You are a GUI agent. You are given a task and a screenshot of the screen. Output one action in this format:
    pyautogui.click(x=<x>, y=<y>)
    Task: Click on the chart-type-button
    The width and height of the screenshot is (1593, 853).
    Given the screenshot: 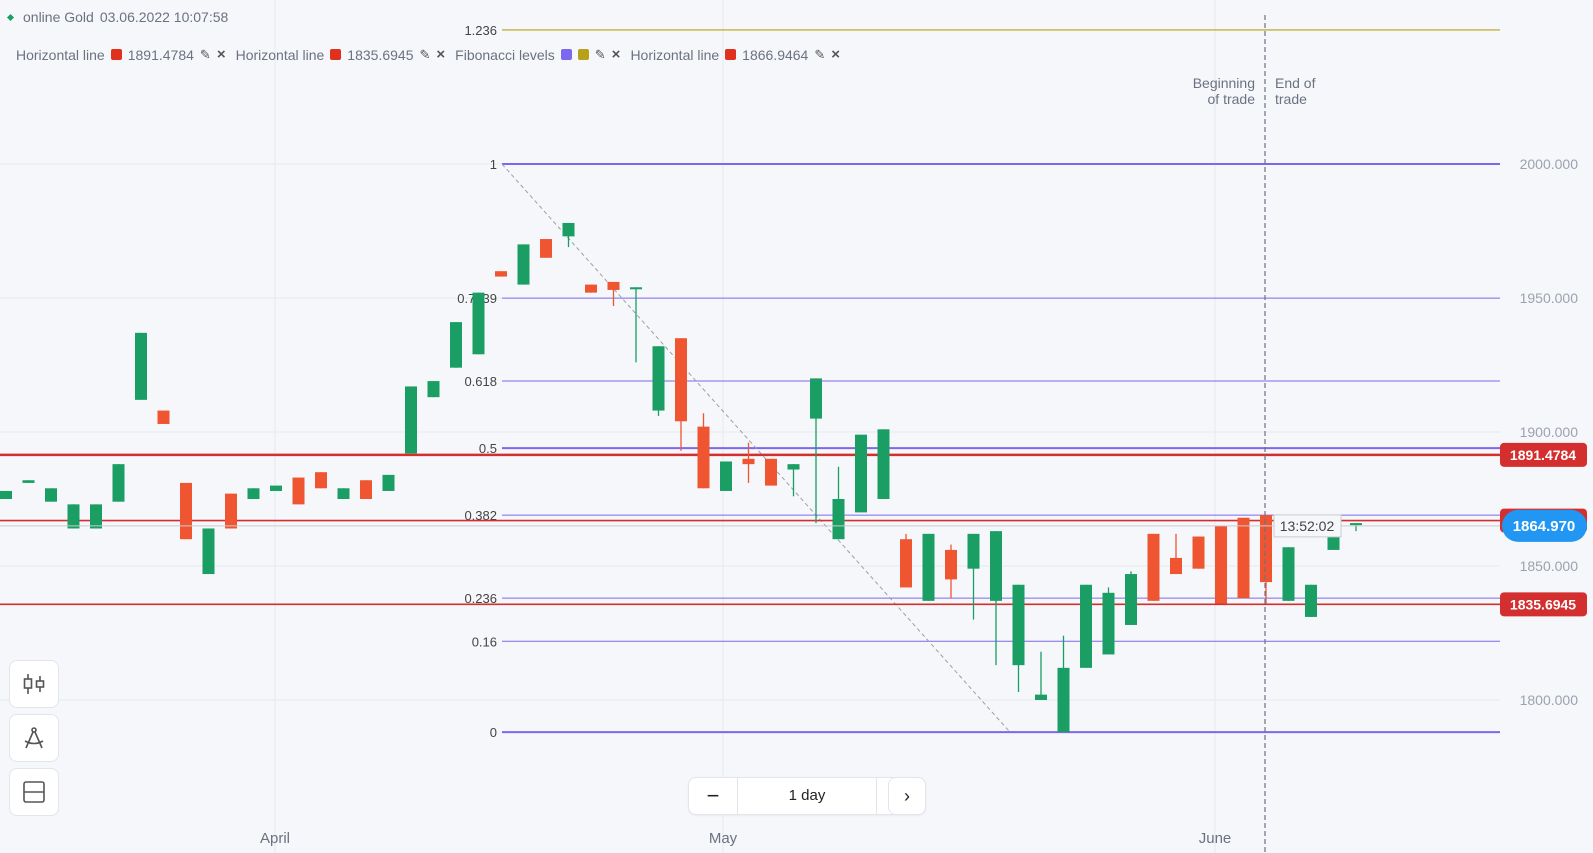 What is the action you would take?
    pyautogui.click(x=34, y=684)
    